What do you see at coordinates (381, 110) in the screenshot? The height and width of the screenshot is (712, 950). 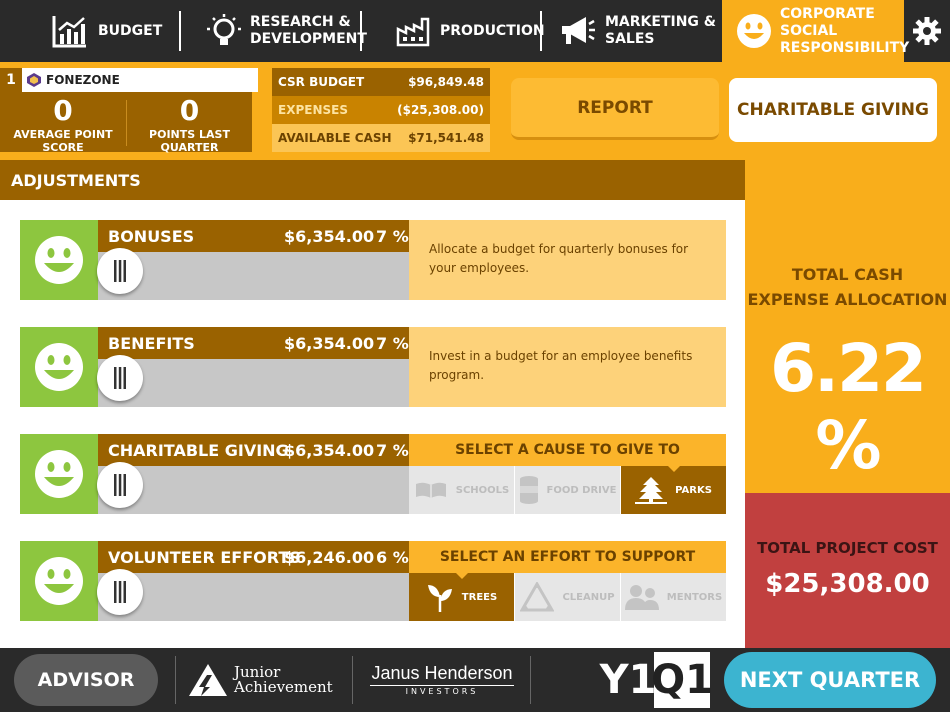 I see `expenses-row: EXPENSES ($25,308.00)` at bounding box center [381, 110].